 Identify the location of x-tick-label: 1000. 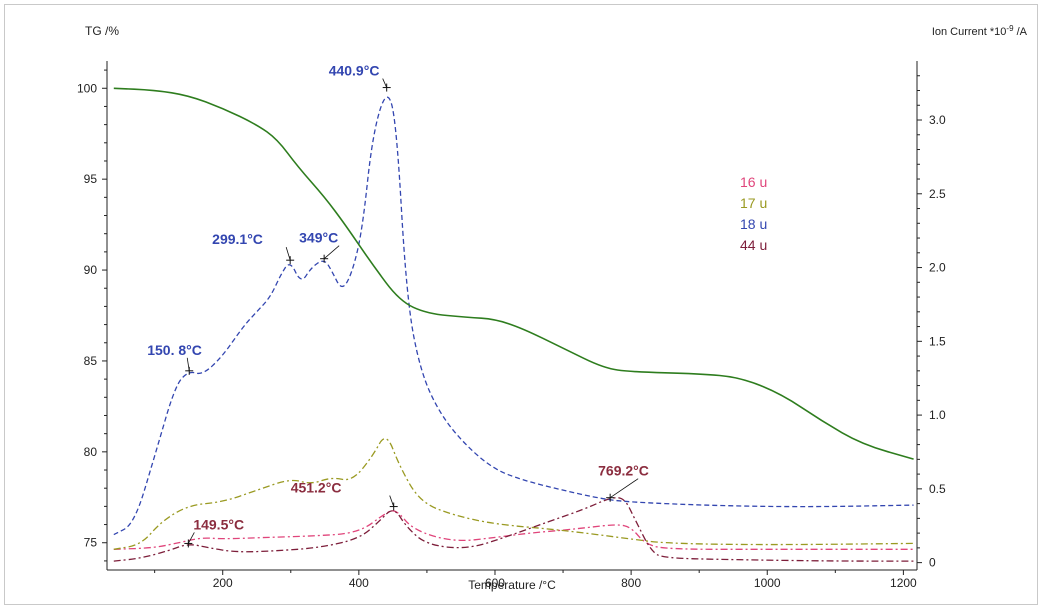
(767, 583).